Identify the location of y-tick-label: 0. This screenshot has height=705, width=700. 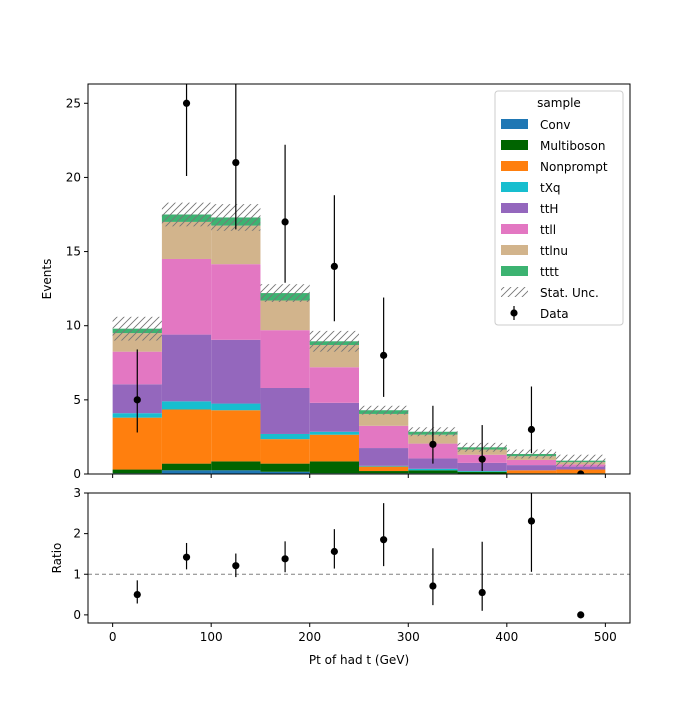
(77, 474).